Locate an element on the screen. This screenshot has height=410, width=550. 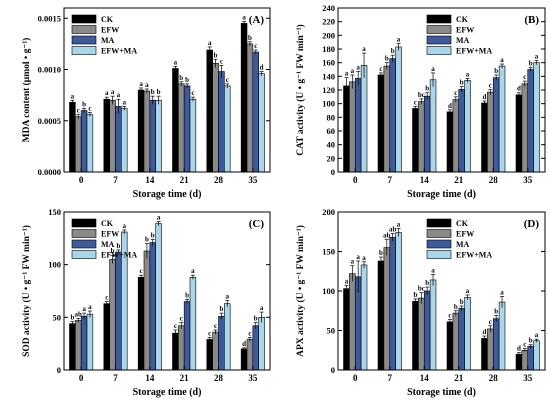
bar-0-EFW is located at coordinates (78, 144).